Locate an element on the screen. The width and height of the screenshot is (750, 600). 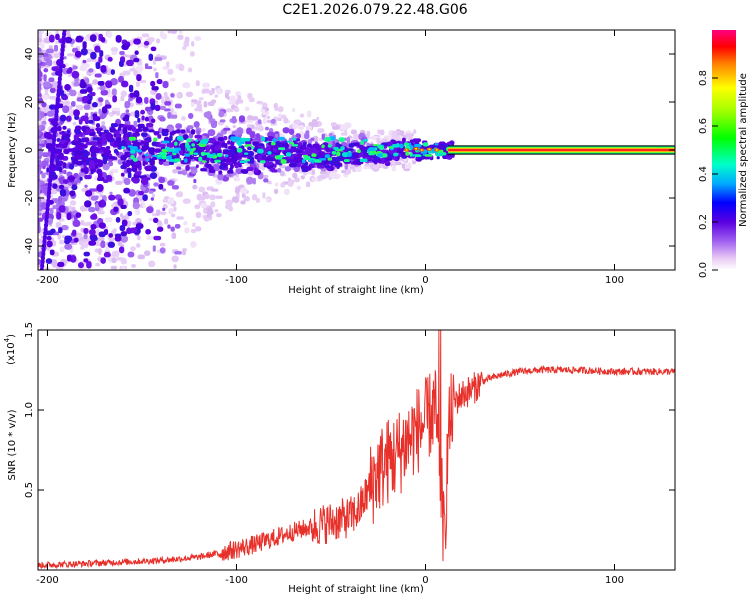
y-tick-label: 0 is located at coordinates (29, 150).